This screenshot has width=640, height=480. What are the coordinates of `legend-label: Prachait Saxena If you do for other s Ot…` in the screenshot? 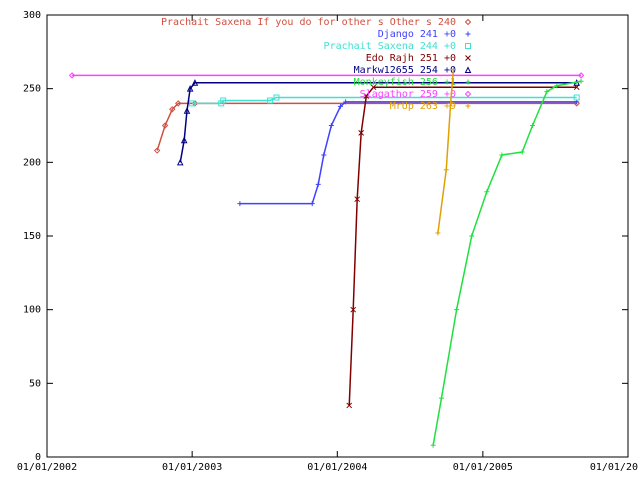 It's located at (308, 22).